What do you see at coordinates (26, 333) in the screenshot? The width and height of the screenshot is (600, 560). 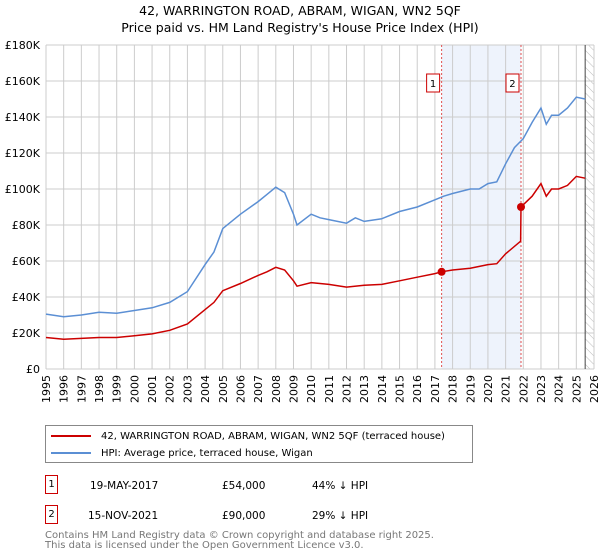 I see `y-tick-label: £20K` at bounding box center [26, 333].